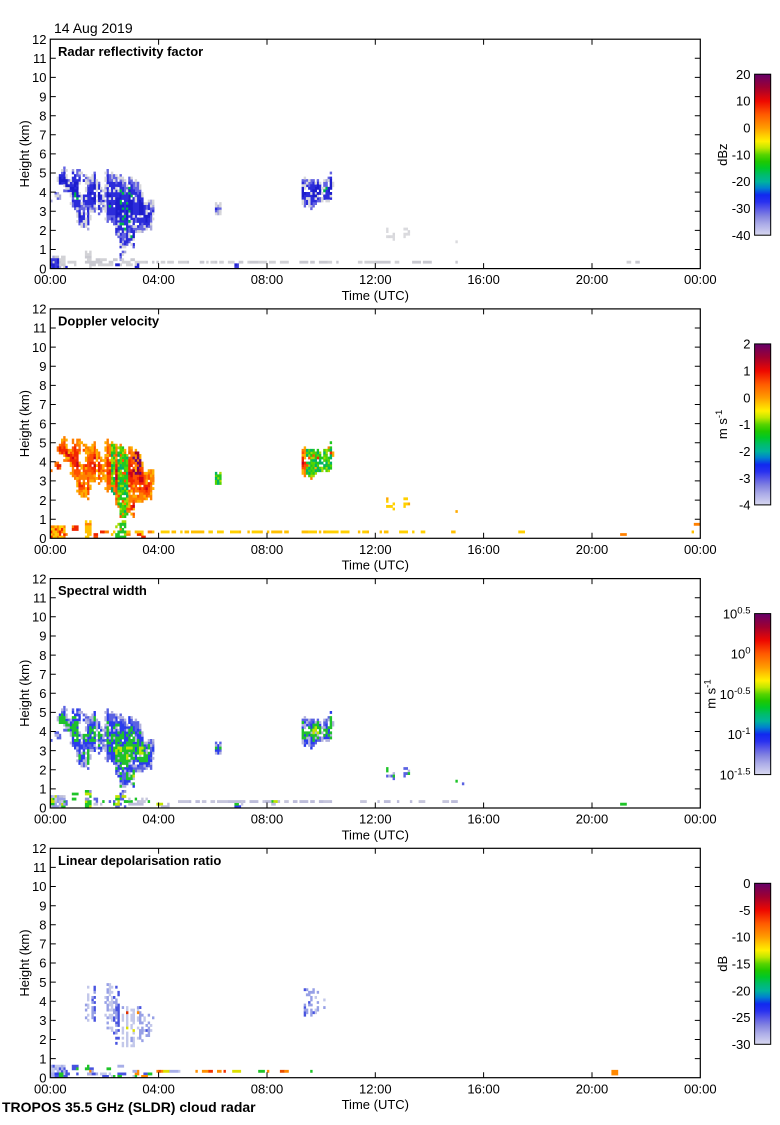 This screenshot has height=1125, width=780. What do you see at coordinates (745, 478) in the screenshot?
I see `svg-text: -3` at bounding box center [745, 478].